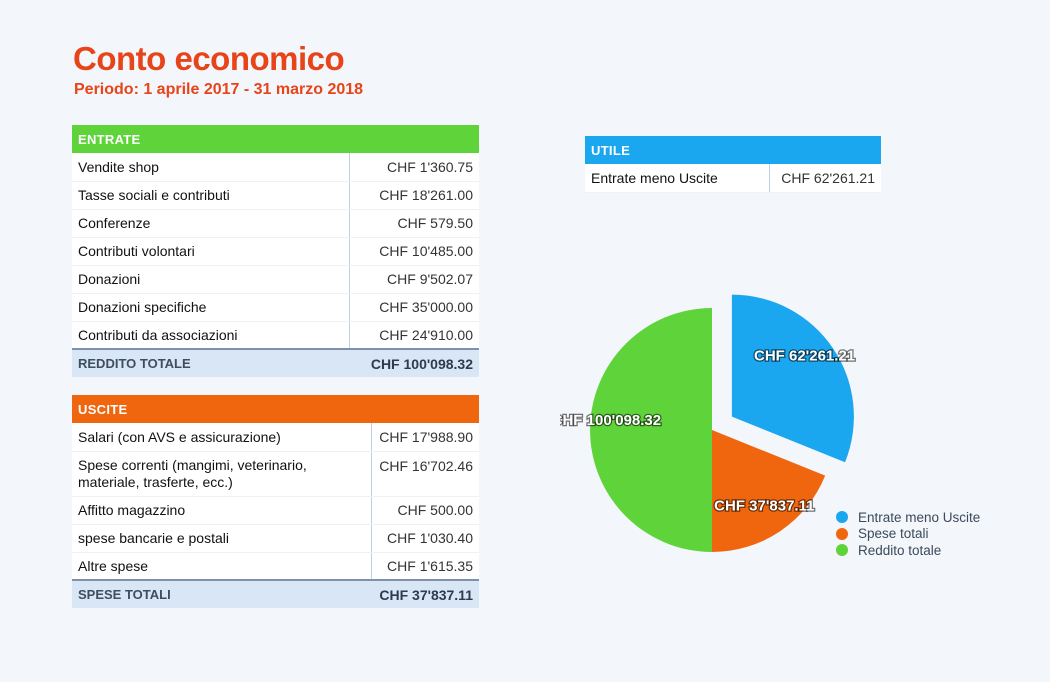 The width and height of the screenshot is (1050, 682). I want to click on table-row: spese bancarie e postali CHF 1'030.40, so click(275, 538).